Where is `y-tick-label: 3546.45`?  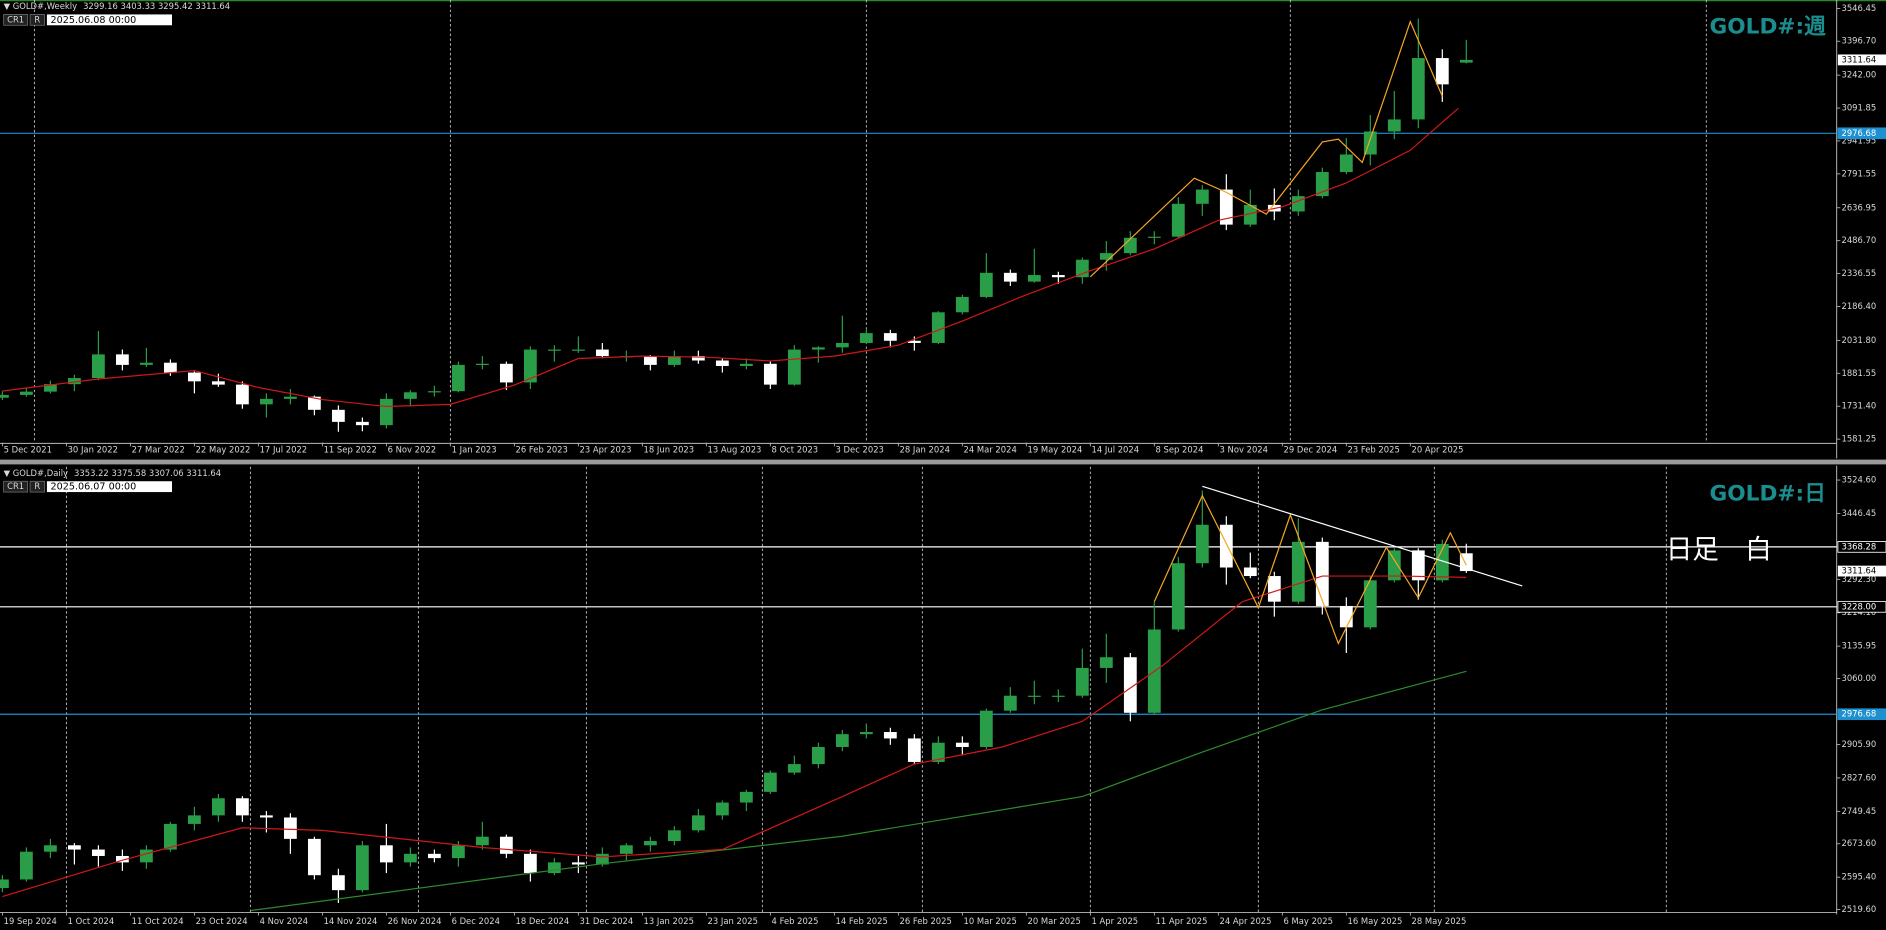
y-tick-label: 3546.45 is located at coordinates (1858, 8).